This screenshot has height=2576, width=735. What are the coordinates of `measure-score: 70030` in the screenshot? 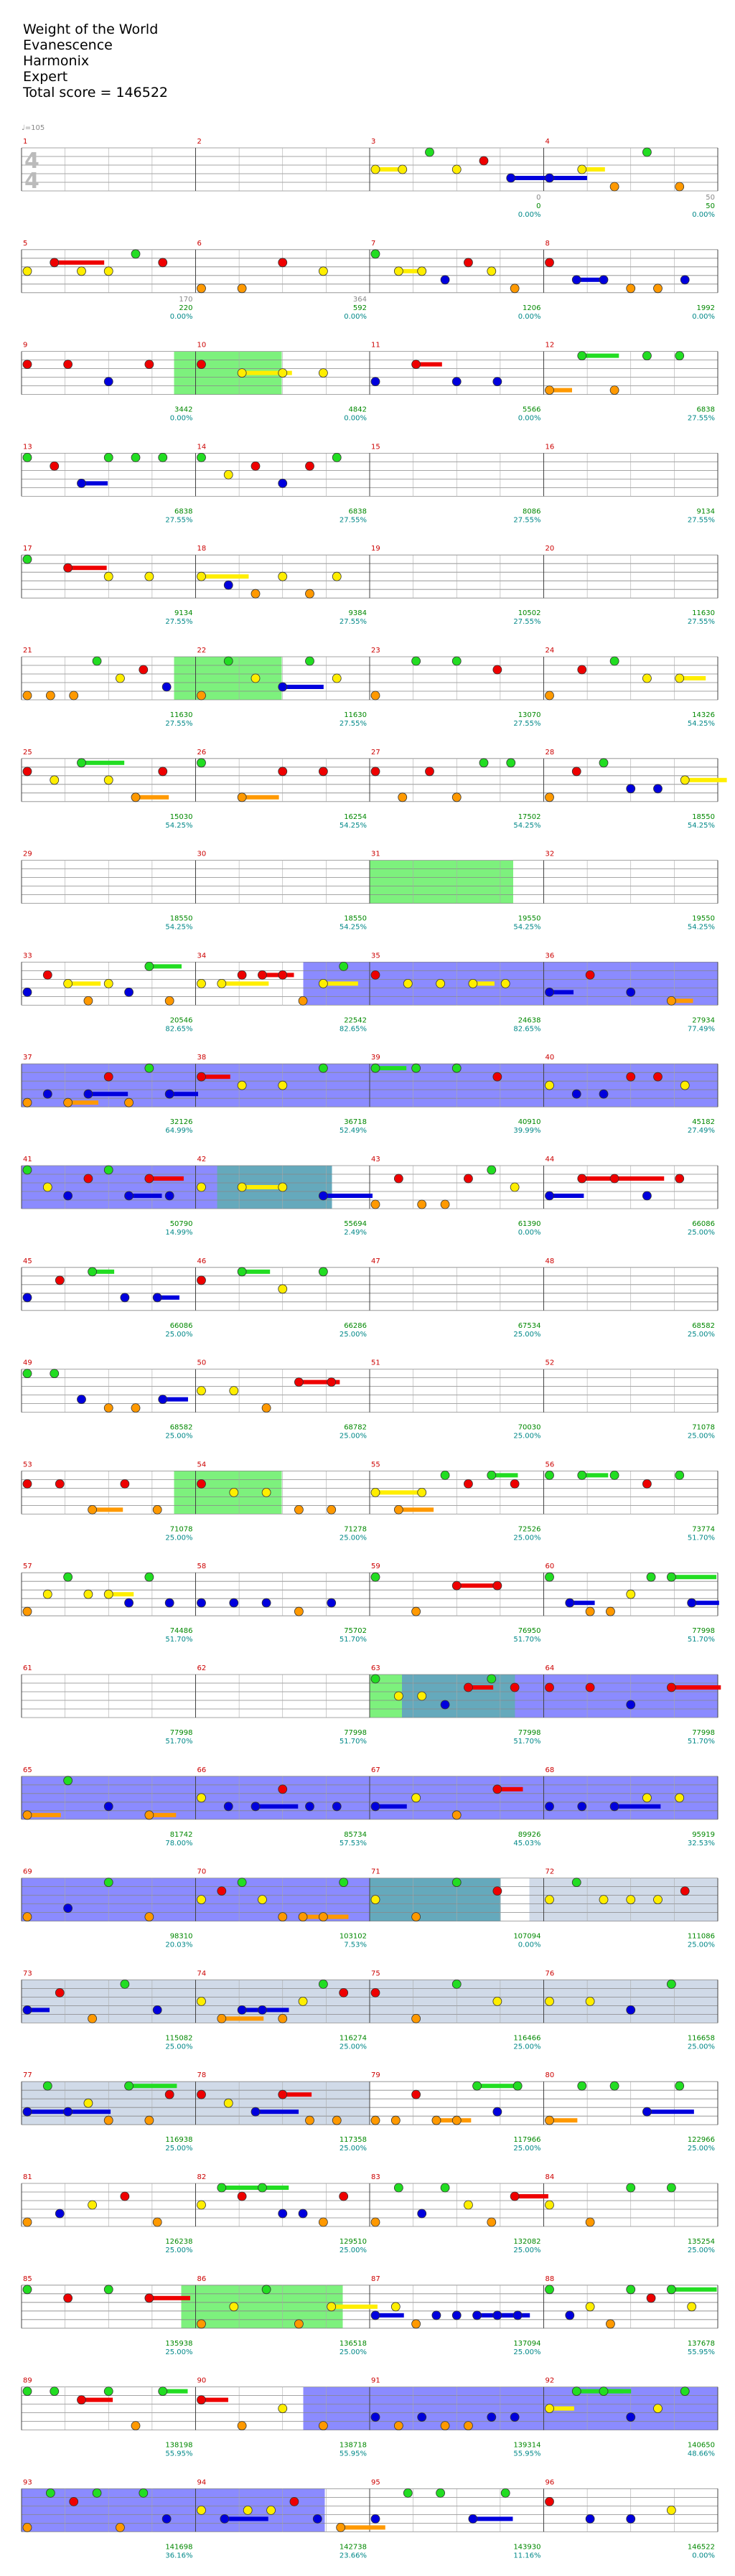 It's located at (529, 1428).